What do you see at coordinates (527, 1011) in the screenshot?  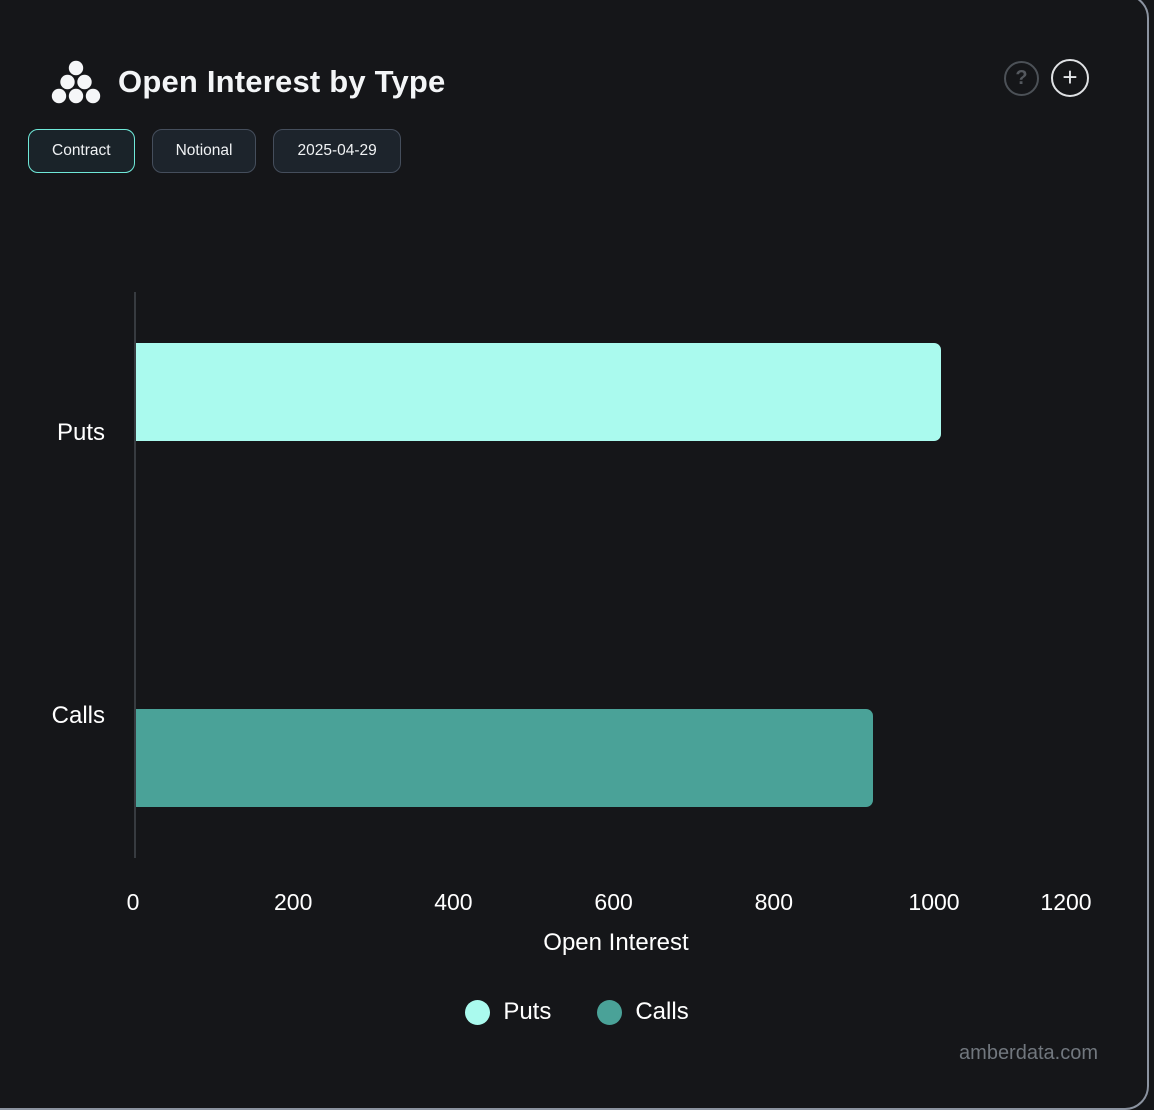 I see `legend-label: Puts` at bounding box center [527, 1011].